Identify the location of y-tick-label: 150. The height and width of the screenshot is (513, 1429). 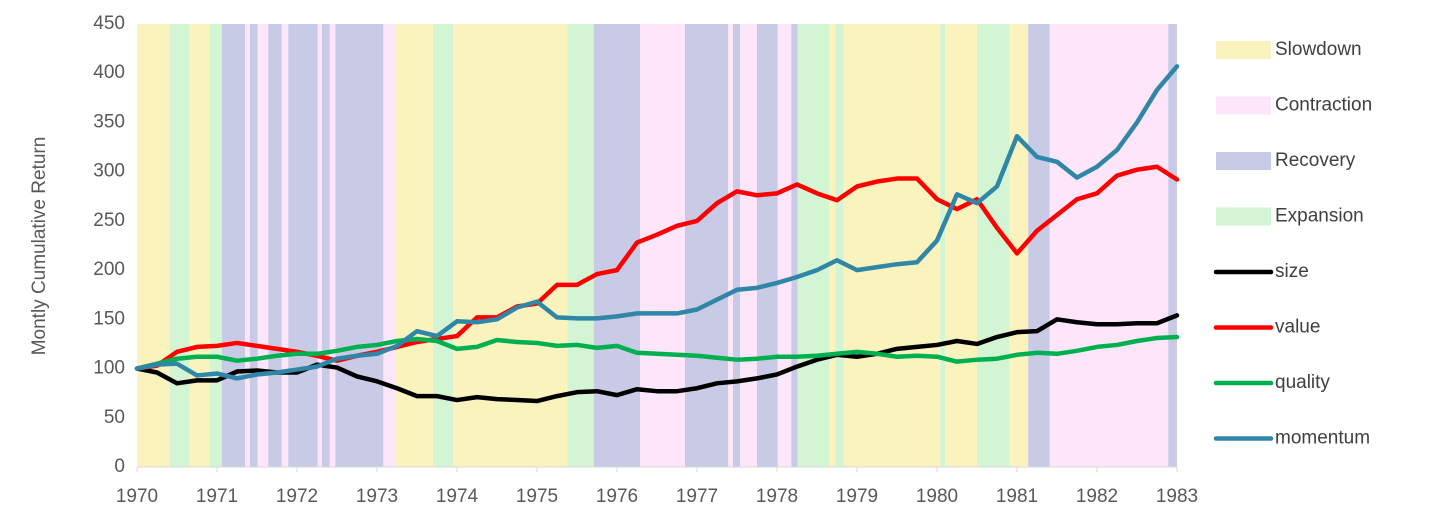
(109, 318).